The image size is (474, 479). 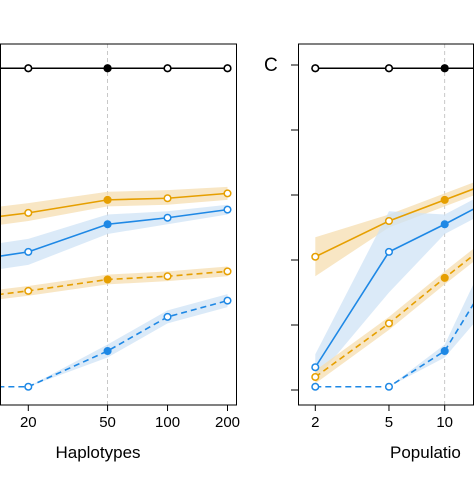 I want to click on band-orange-dashed, so click(x=394, y=316).